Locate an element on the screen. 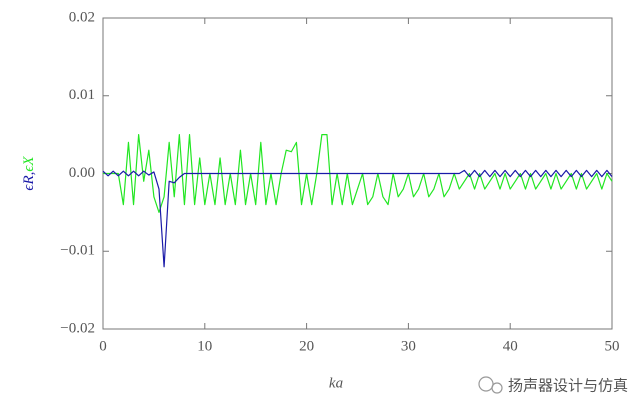  watermark-icon is located at coordinates (490, 385).